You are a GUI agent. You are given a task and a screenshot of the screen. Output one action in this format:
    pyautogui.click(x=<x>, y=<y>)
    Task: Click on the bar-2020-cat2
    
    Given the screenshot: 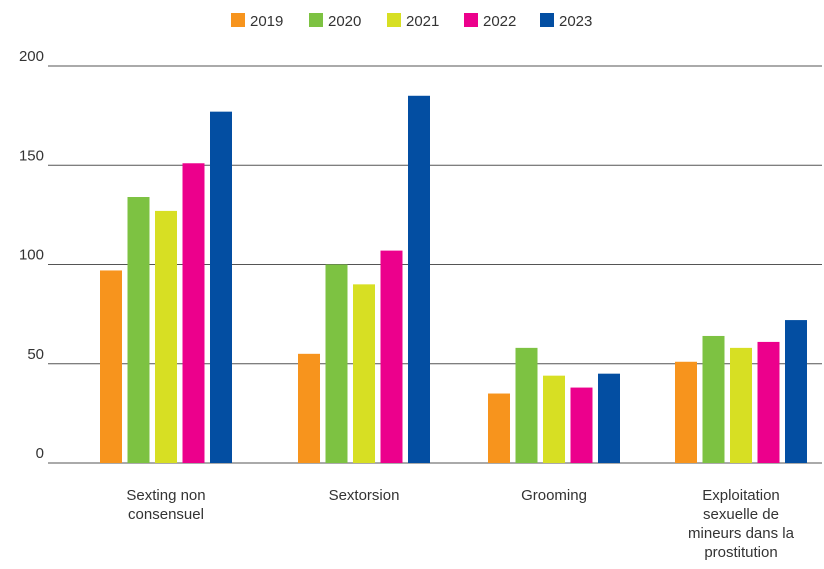 What is the action you would take?
    pyautogui.click(x=336, y=363)
    